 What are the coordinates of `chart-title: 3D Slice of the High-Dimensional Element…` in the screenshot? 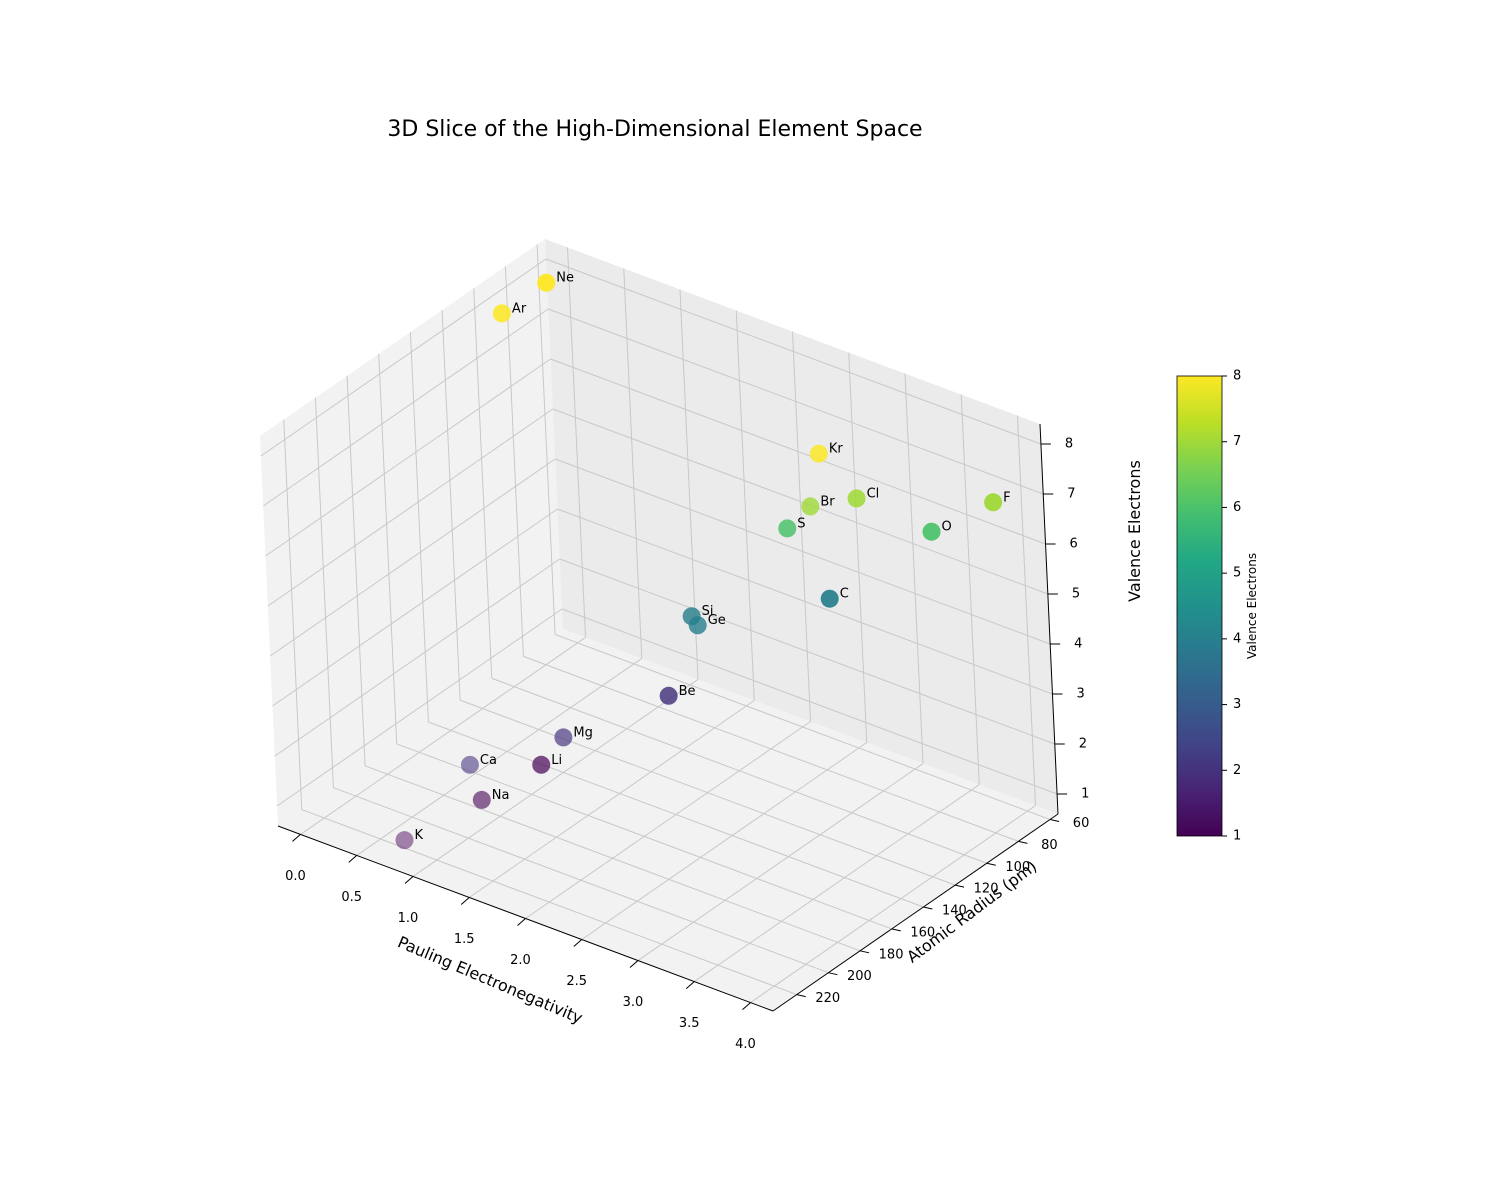 It's located at (654, 129).